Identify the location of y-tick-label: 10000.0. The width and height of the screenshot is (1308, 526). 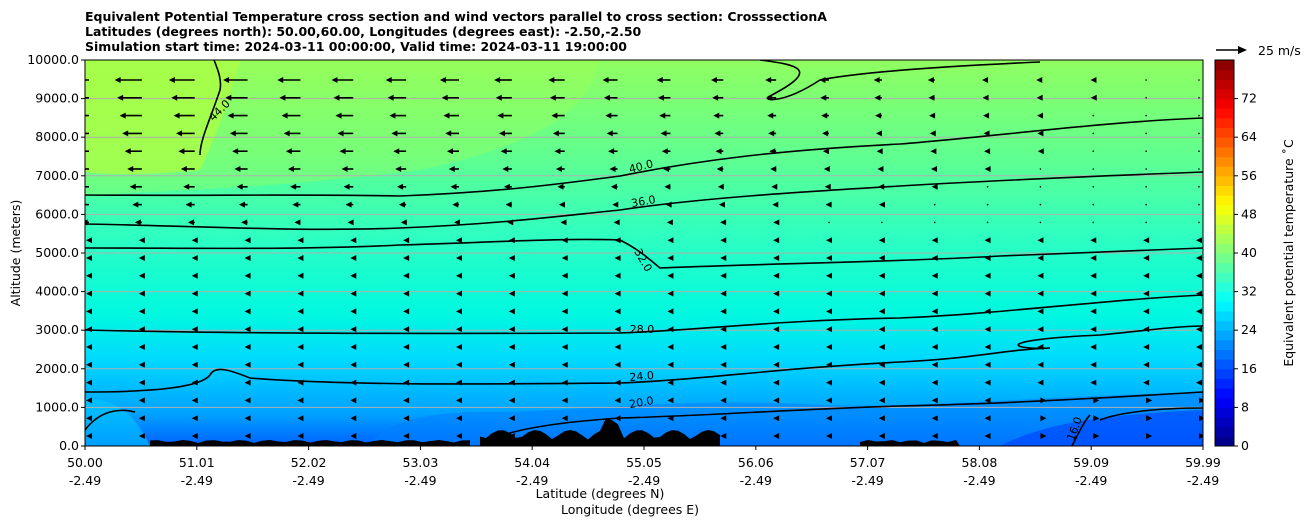
(53, 59).